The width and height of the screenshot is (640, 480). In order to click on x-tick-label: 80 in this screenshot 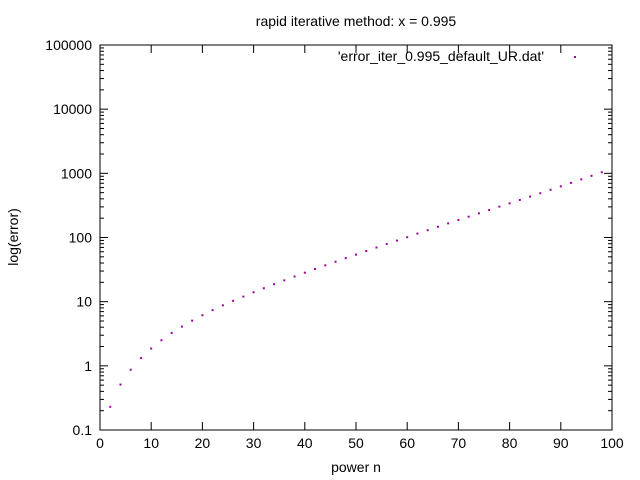, I will do `click(510, 443)`.